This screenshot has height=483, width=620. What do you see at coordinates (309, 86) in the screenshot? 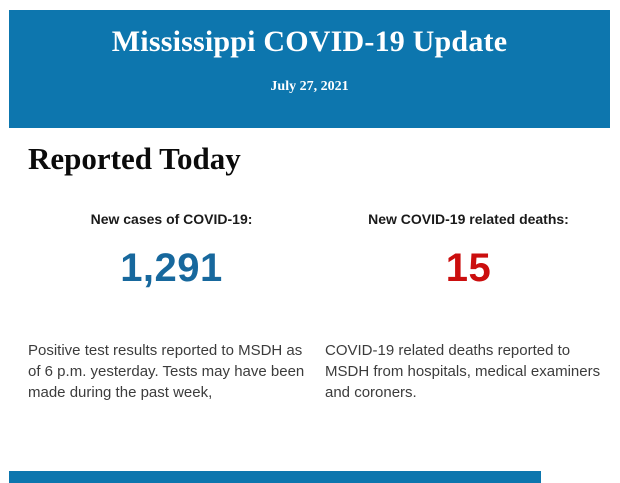
I see `newsletter-date: July 27, 2021` at bounding box center [309, 86].